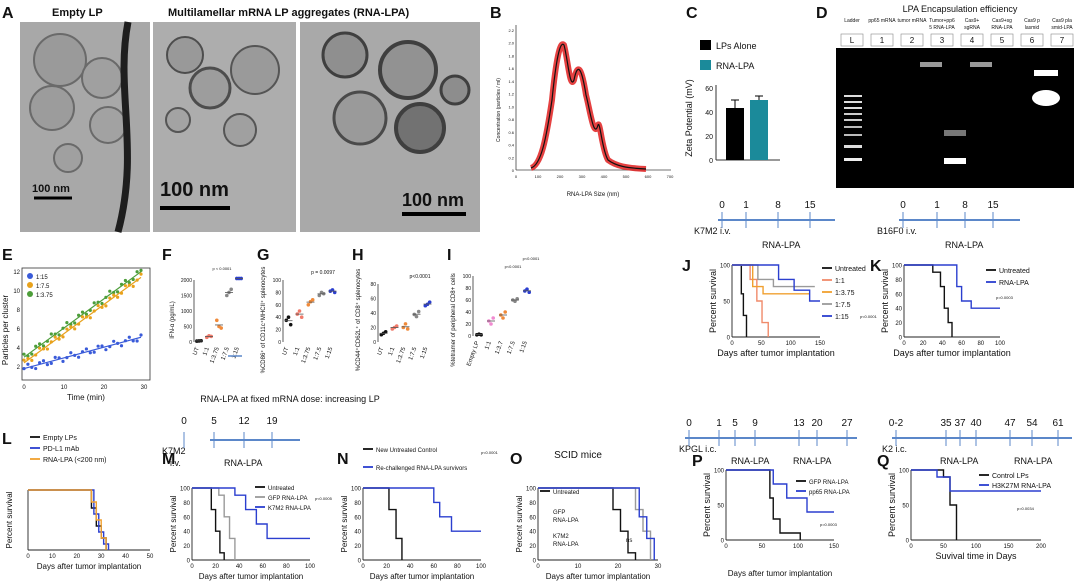 The image size is (1080, 585). Describe the element at coordinates (1002, 21) in the screenshot. I see `d-lane-label: Cas9+sg` at that location.